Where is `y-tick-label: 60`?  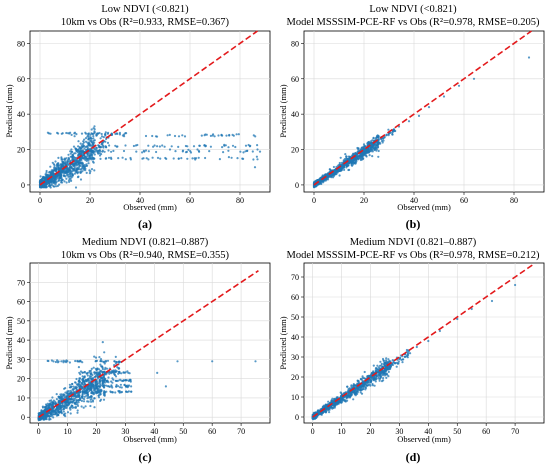
y-tick-label: 60 is located at coordinates (21, 79).